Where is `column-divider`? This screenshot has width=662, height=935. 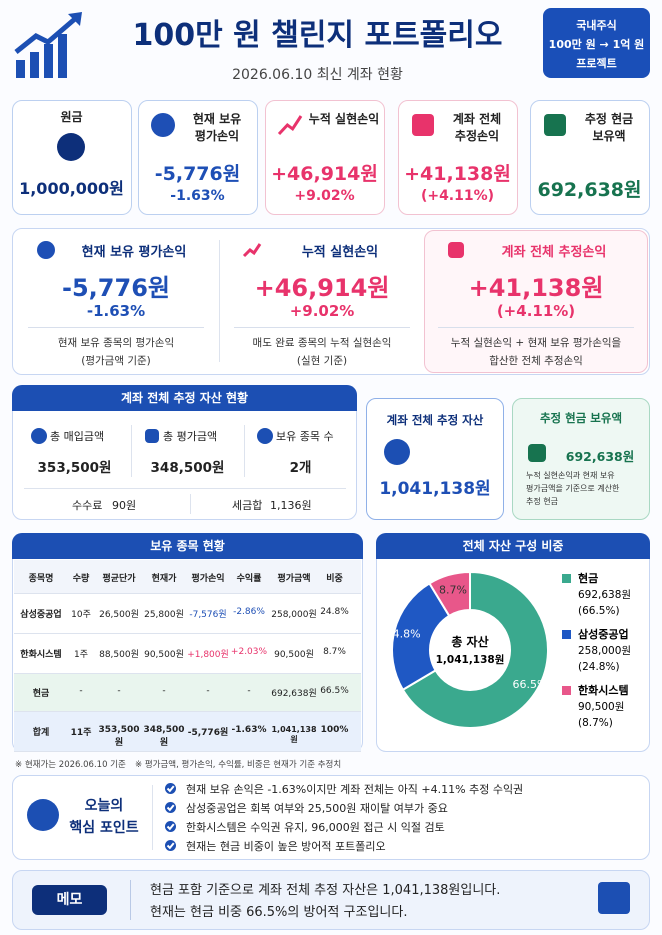 column-divider is located at coordinates (219, 301).